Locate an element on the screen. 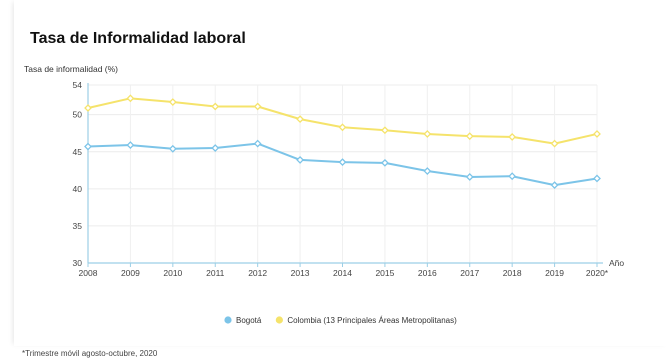 This screenshot has height=364, width=669. x-axis-label: Año is located at coordinates (616, 263).